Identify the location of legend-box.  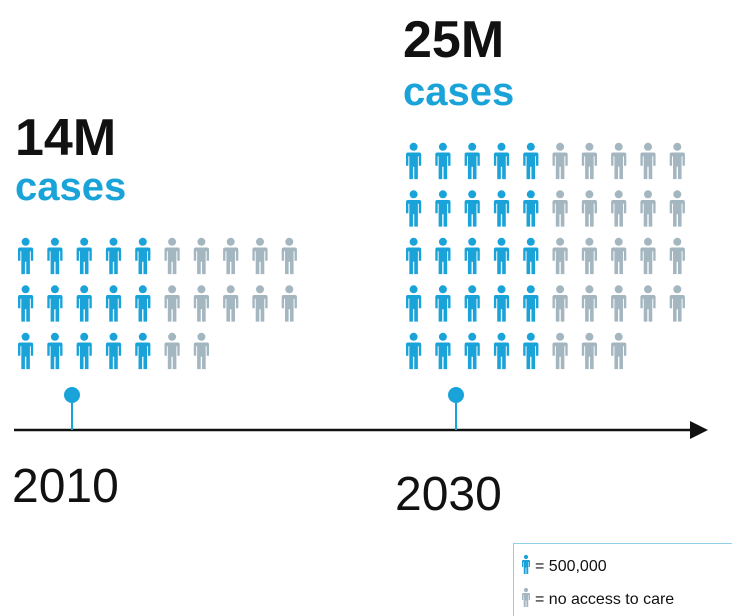
(622, 579).